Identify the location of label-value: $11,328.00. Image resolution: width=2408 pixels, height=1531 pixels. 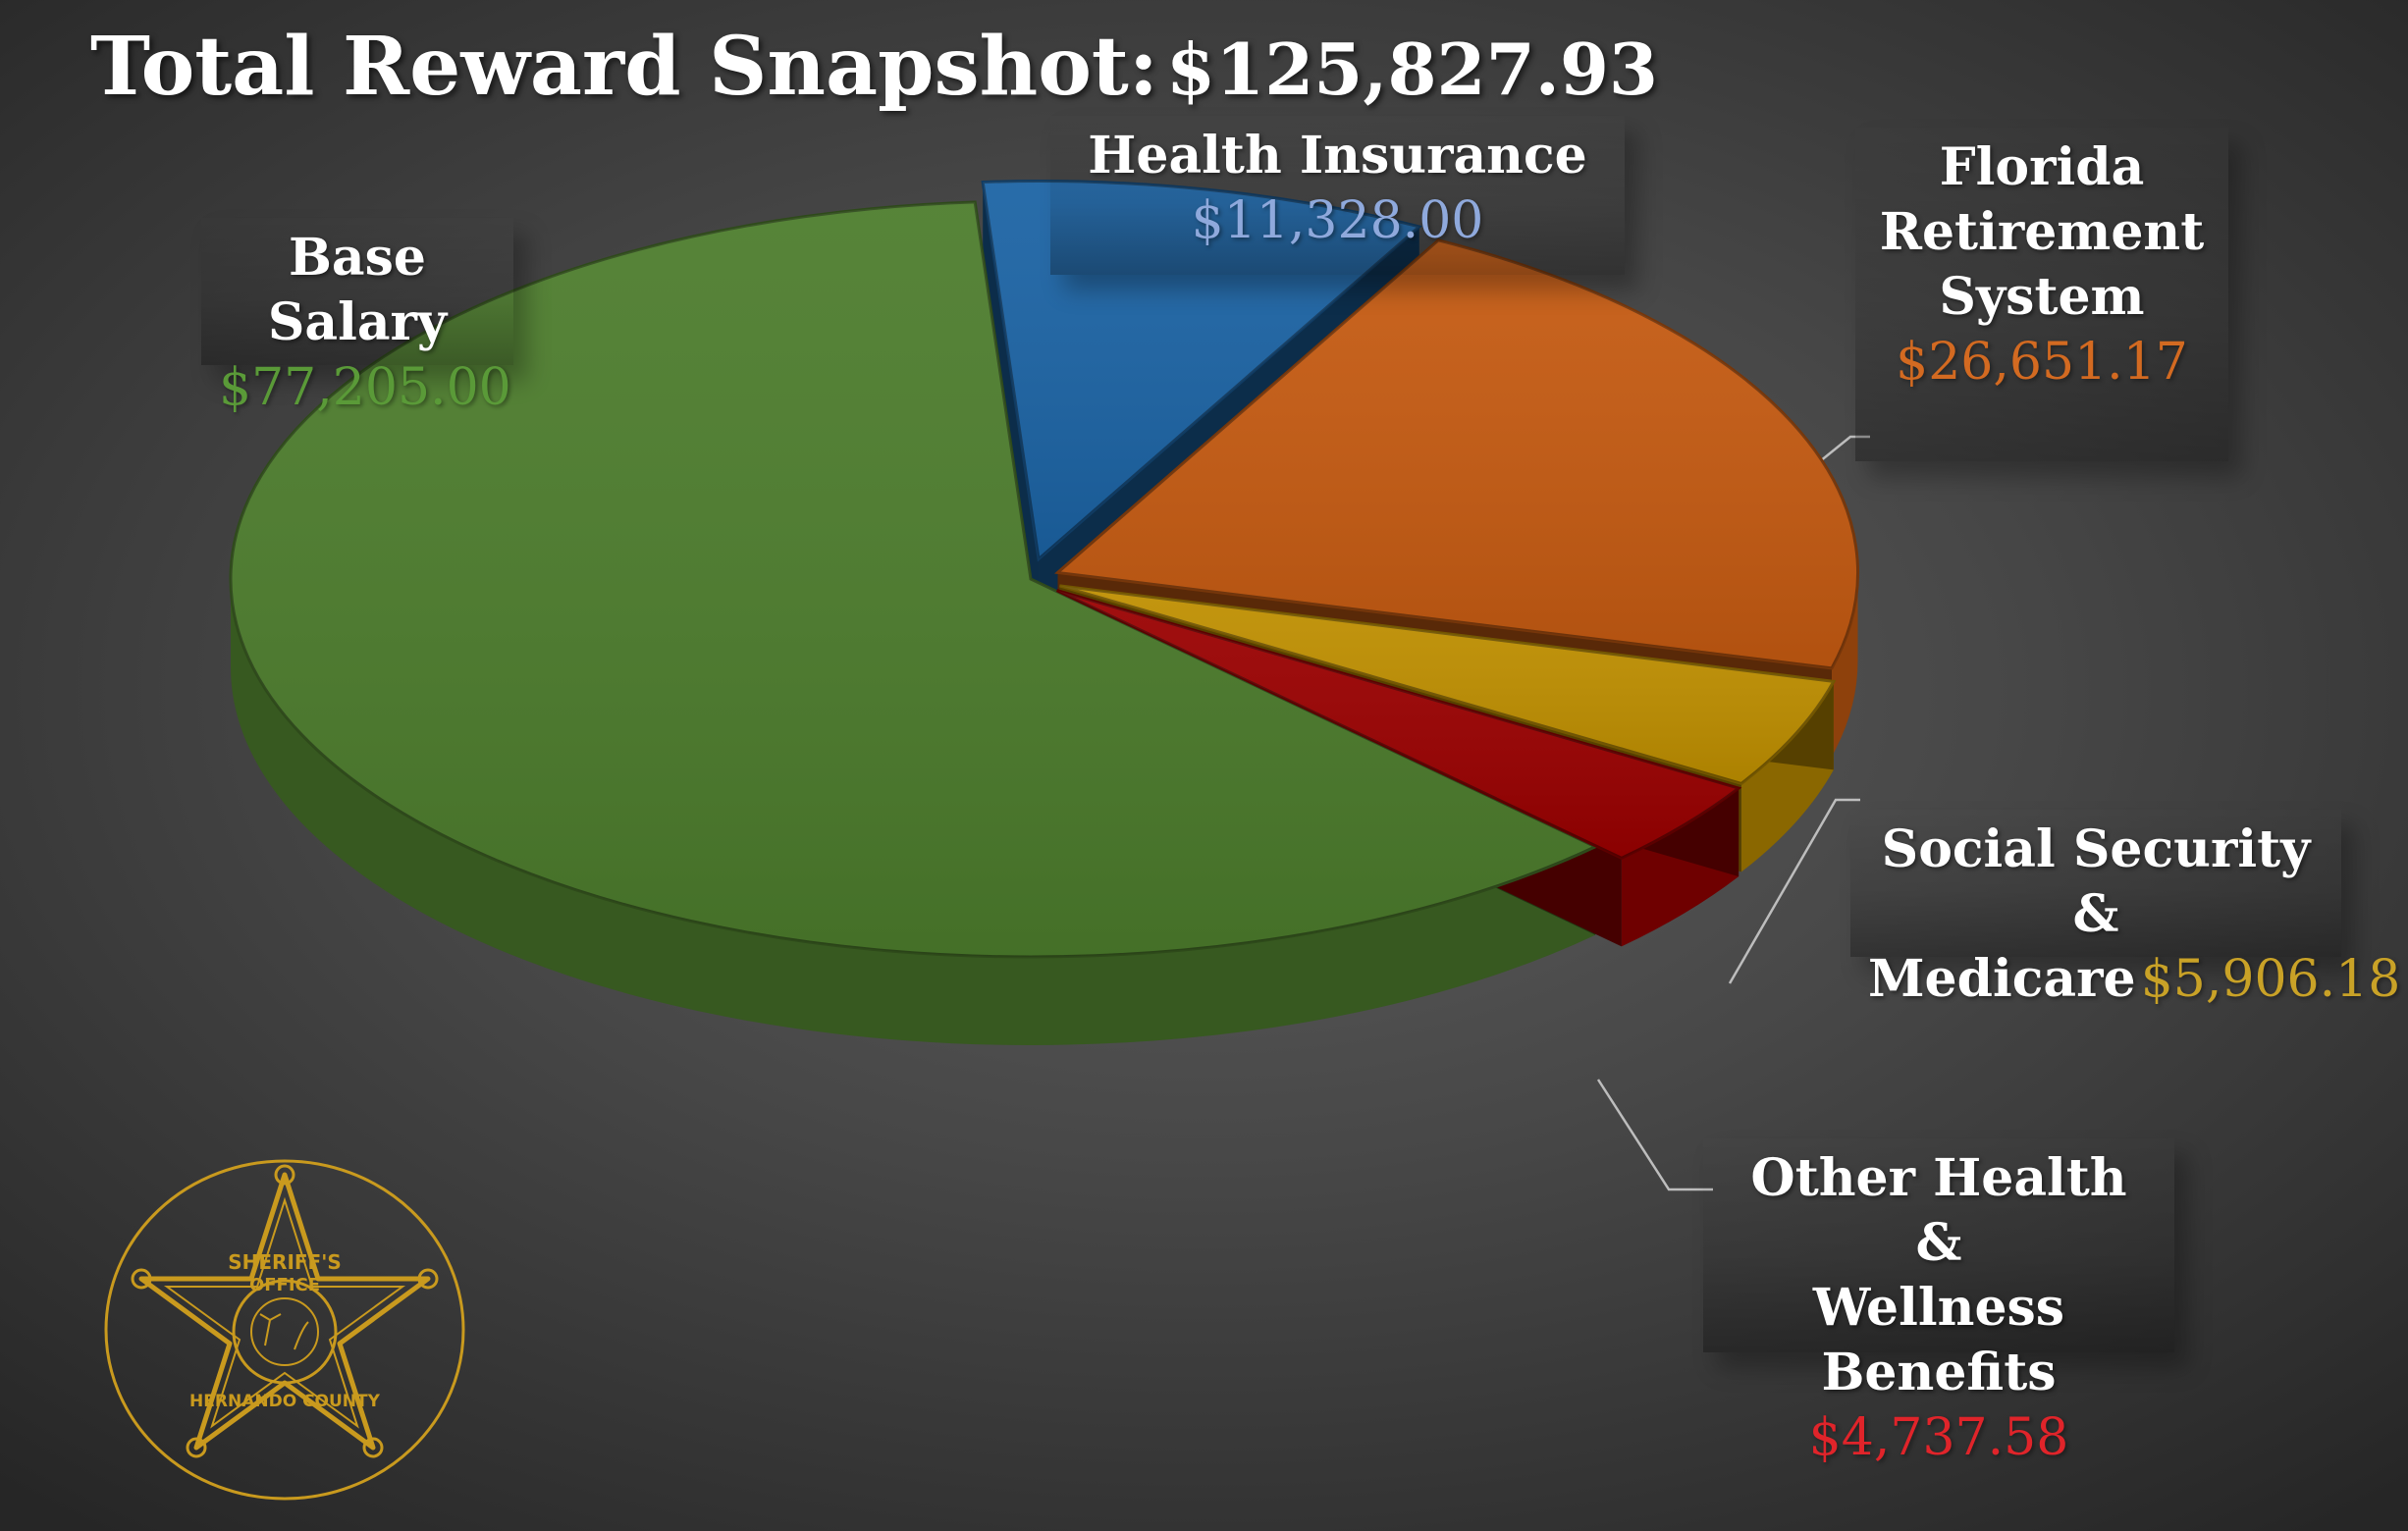
(1337, 220).